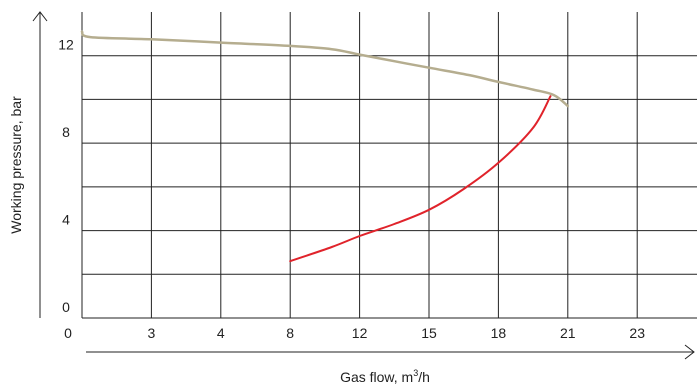 The image size is (697, 389). I want to click on x-tick-label: 0, so click(68, 333).